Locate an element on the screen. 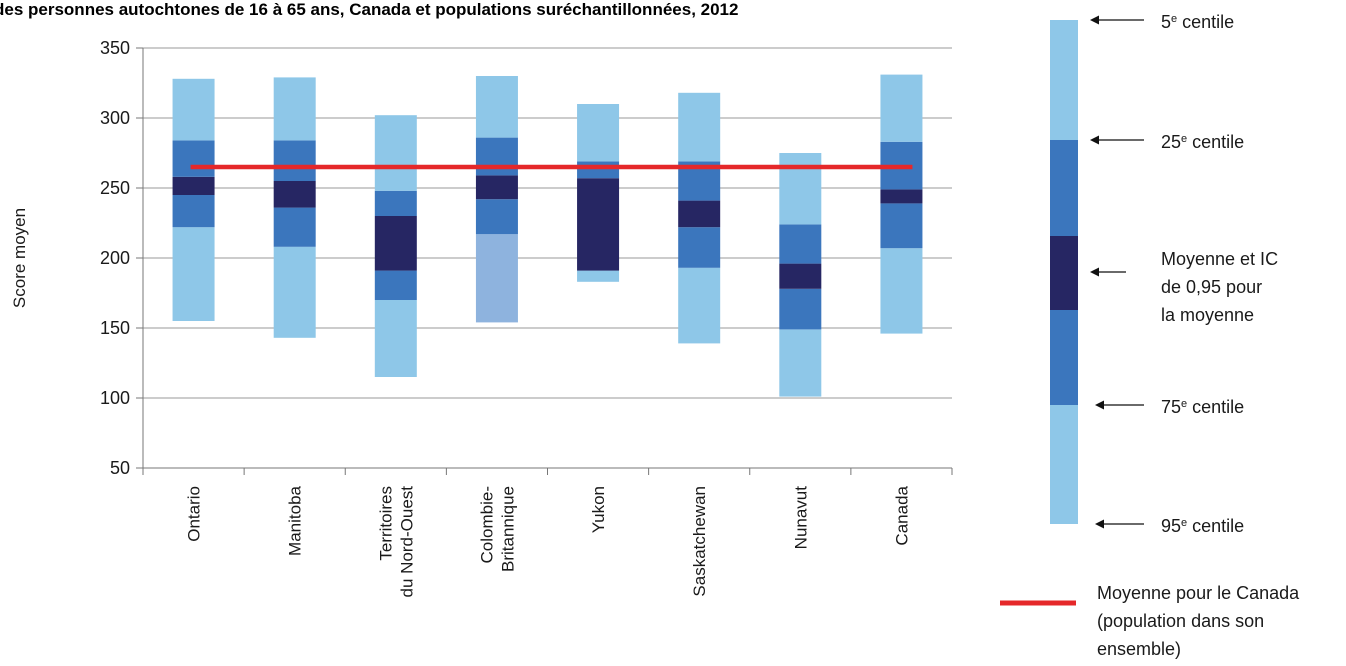  x-category-label: Territoires du Nord-Ouest is located at coordinates (396, 542).